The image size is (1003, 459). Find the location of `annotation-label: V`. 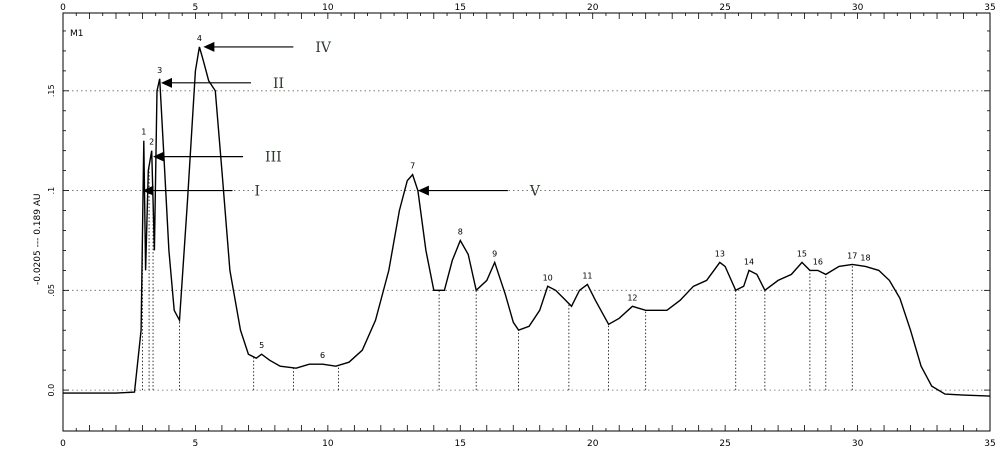

annotation-label: V is located at coordinates (535, 192).